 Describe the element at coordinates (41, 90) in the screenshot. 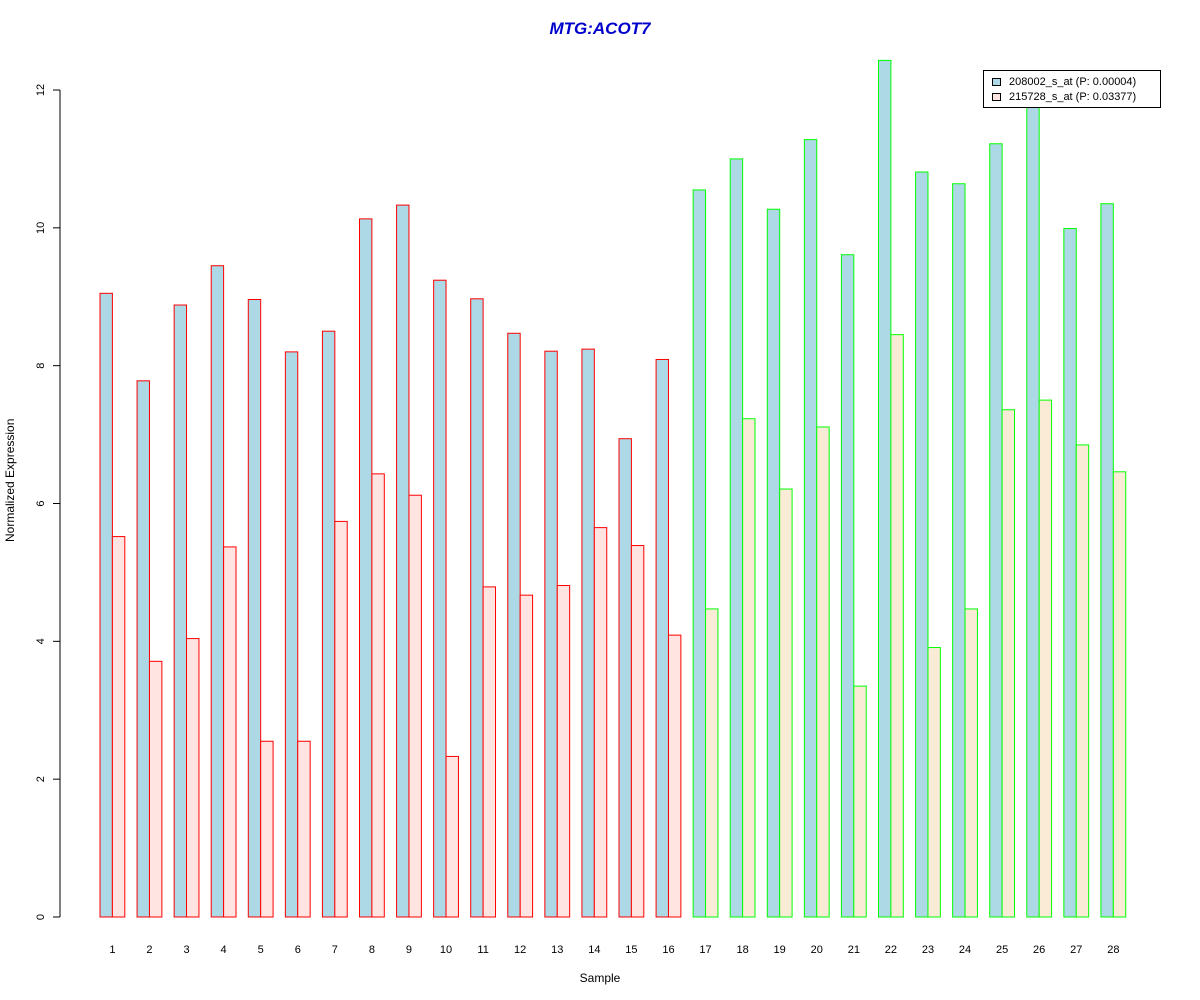

I see `y-tick-label-12: 12` at that location.